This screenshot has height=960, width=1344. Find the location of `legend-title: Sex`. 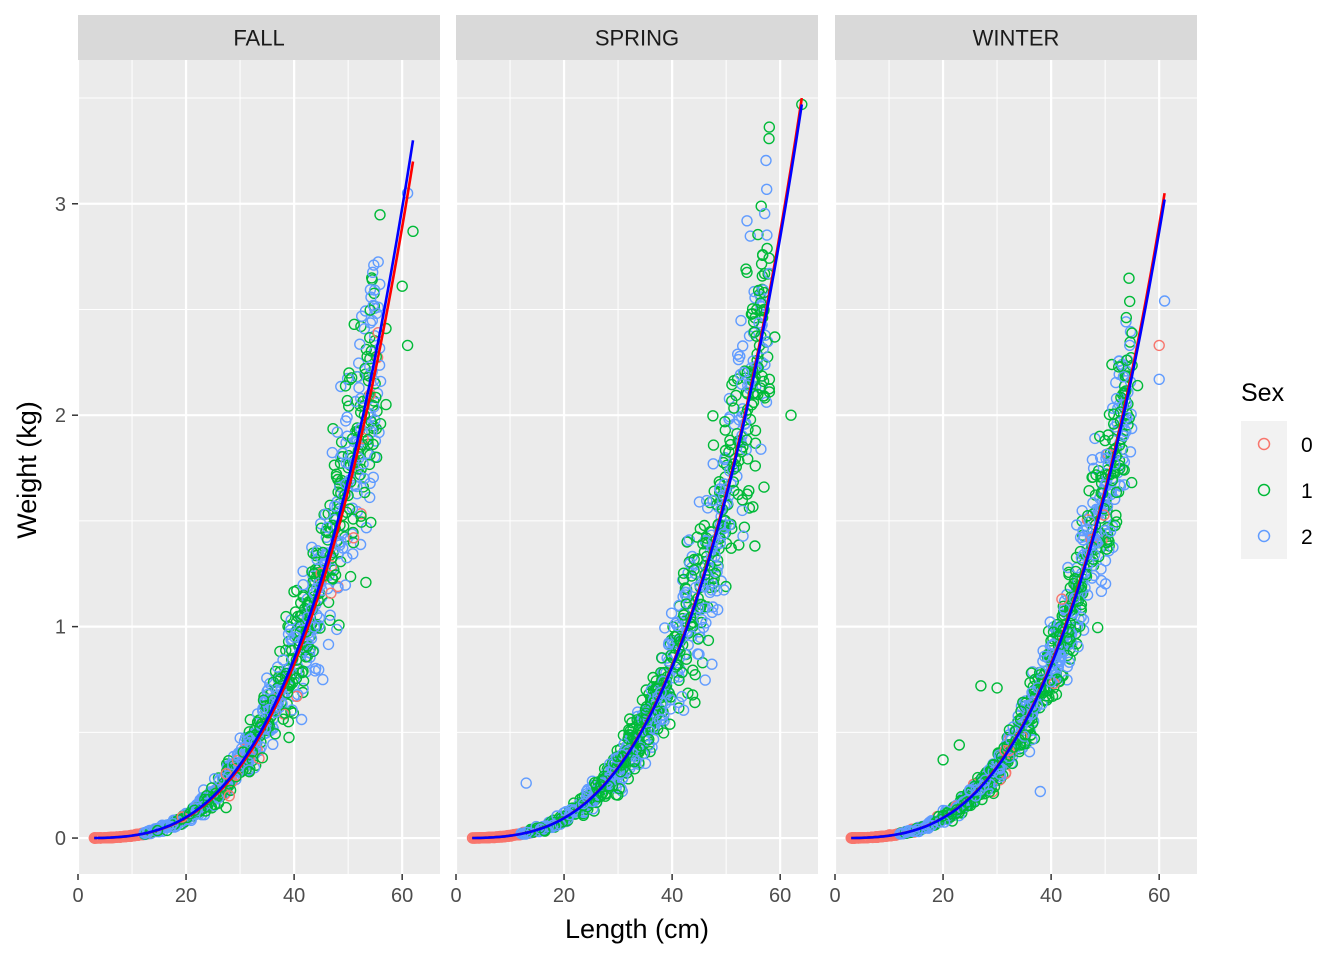

legend-title: Sex is located at coordinates (1263, 393).